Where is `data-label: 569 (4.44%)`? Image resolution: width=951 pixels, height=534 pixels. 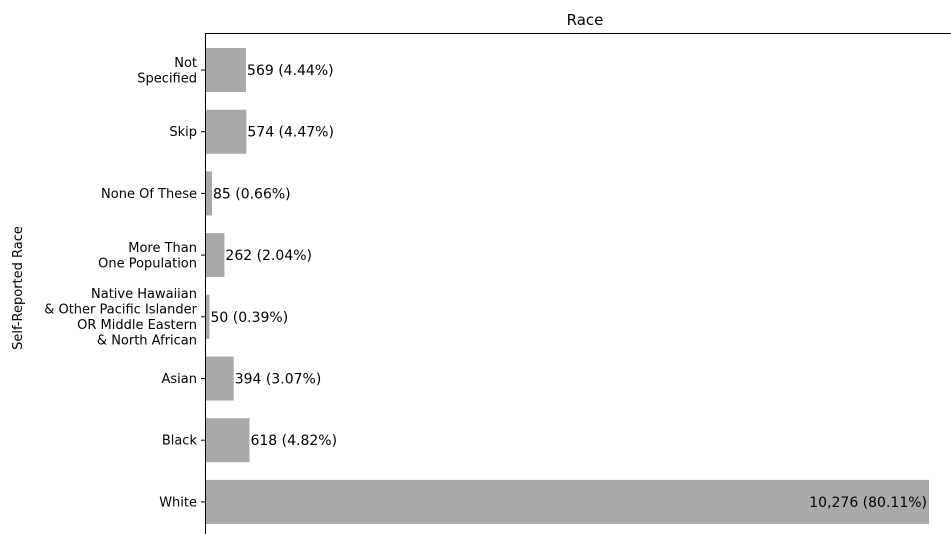 data-label: 569 (4.44%) is located at coordinates (290, 71).